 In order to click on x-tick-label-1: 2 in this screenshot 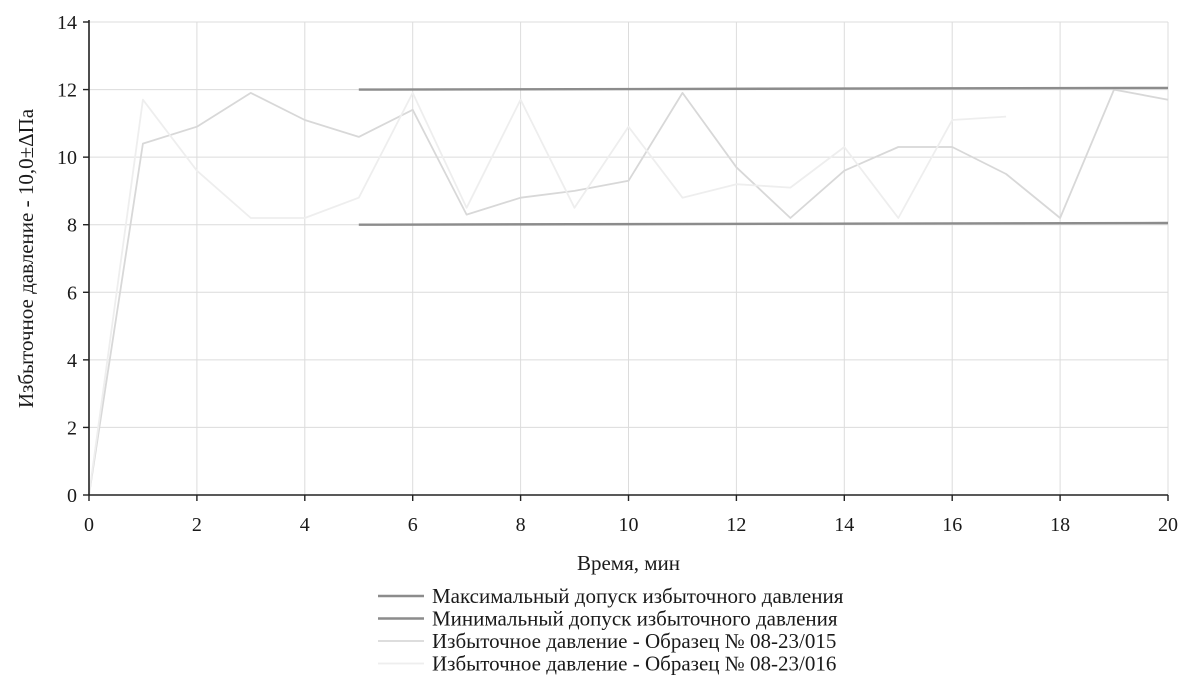, I will do `click(197, 525)`.